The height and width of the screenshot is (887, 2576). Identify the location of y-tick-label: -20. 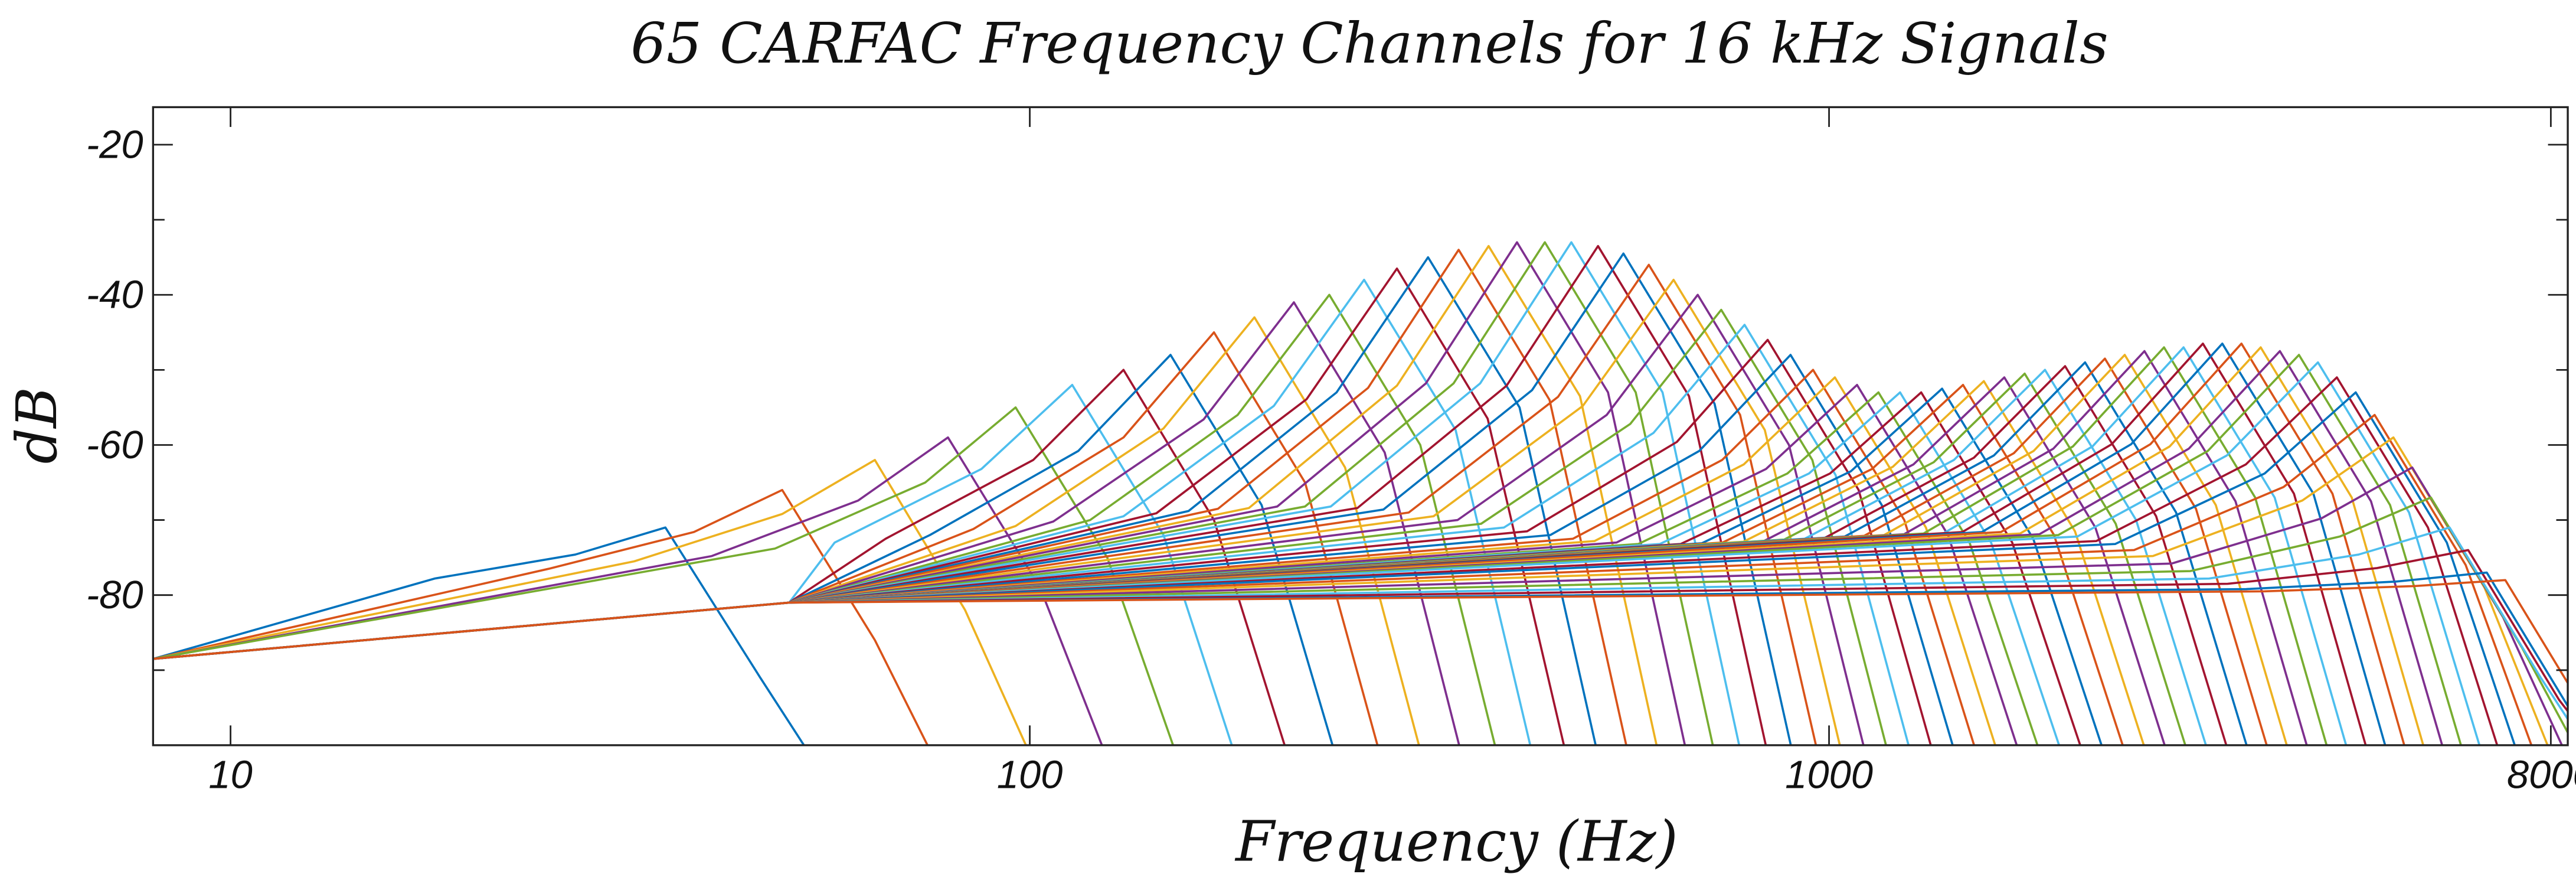
(114, 144).